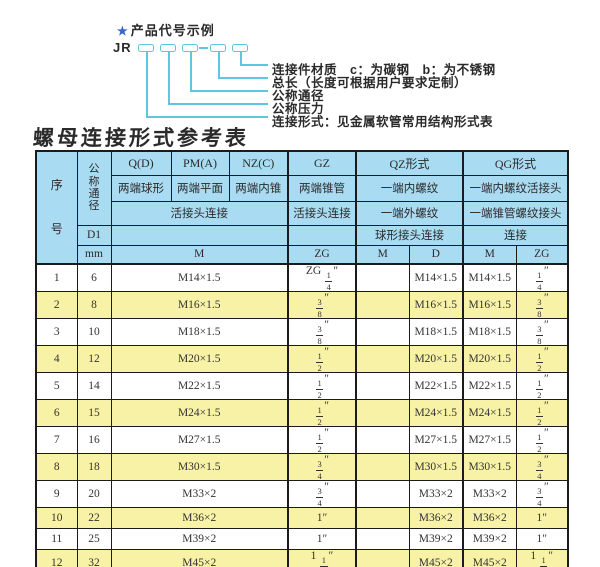 The height and width of the screenshot is (567, 600). Describe the element at coordinates (56, 539) in the screenshot. I see `cell-serial: 11` at that location.